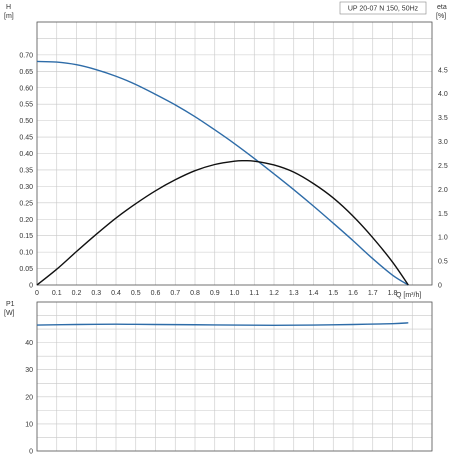  Describe the element at coordinates (29, 343) in the screenshot. I see `power-y-tick-label: 40` at that location.